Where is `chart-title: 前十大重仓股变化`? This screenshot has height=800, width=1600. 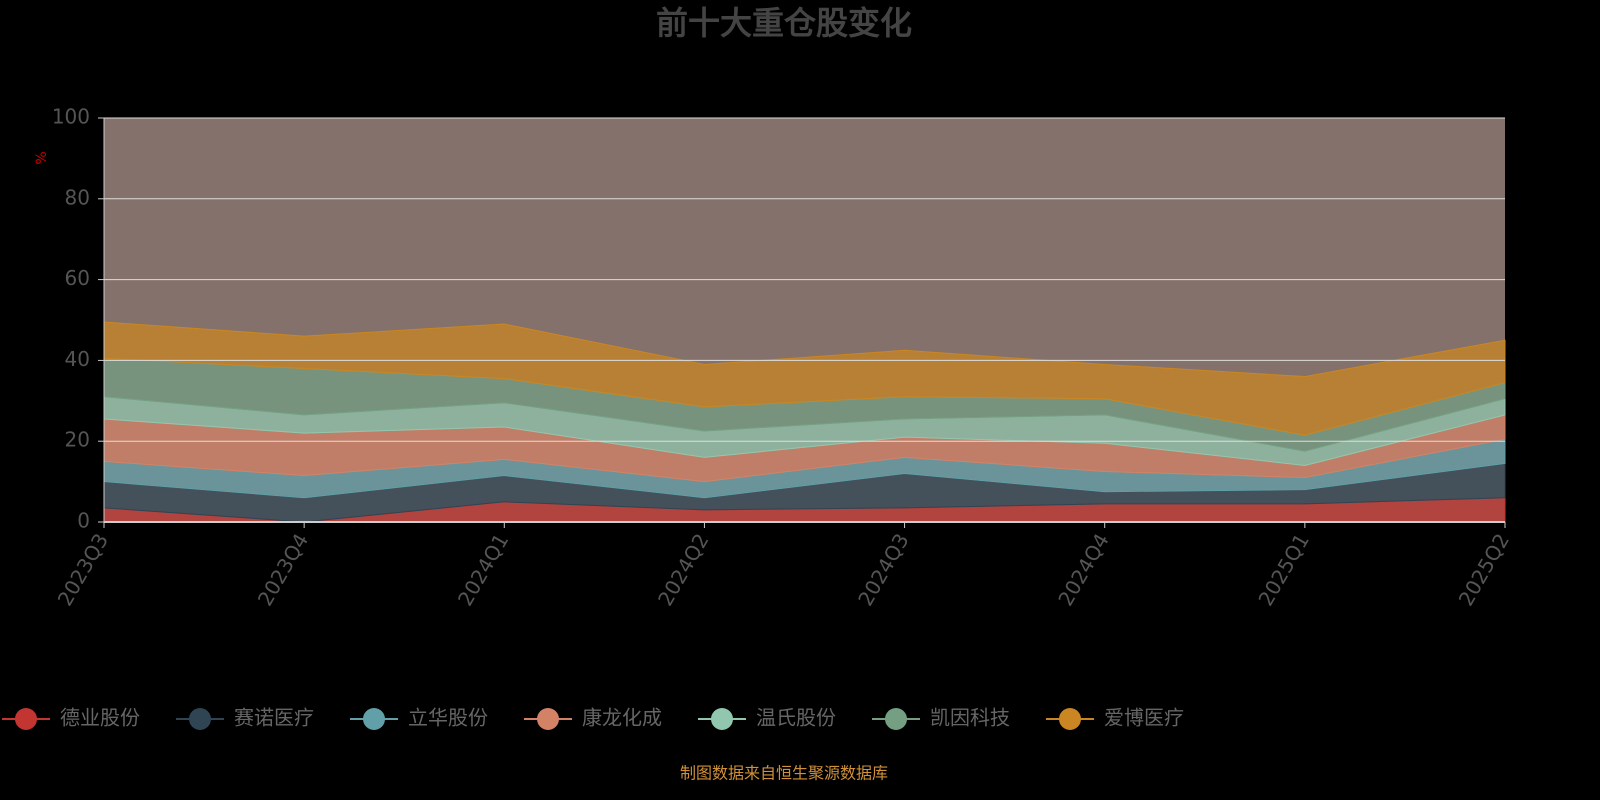 chart-title: 前十大重仓股变化 is located at coordinates (784, 23).